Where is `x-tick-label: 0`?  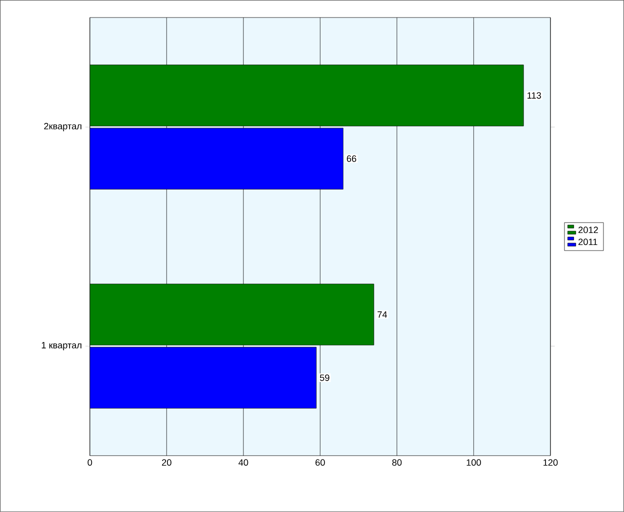 x-tick-label: 0 is located at coordinates (90, 462).